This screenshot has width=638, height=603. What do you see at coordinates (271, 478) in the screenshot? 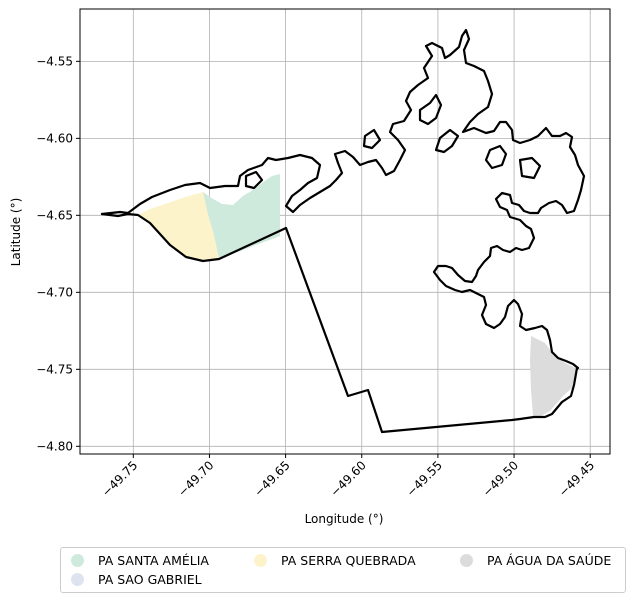
I see `x-tick-label: −49.65` at bounding box center [271, 478].